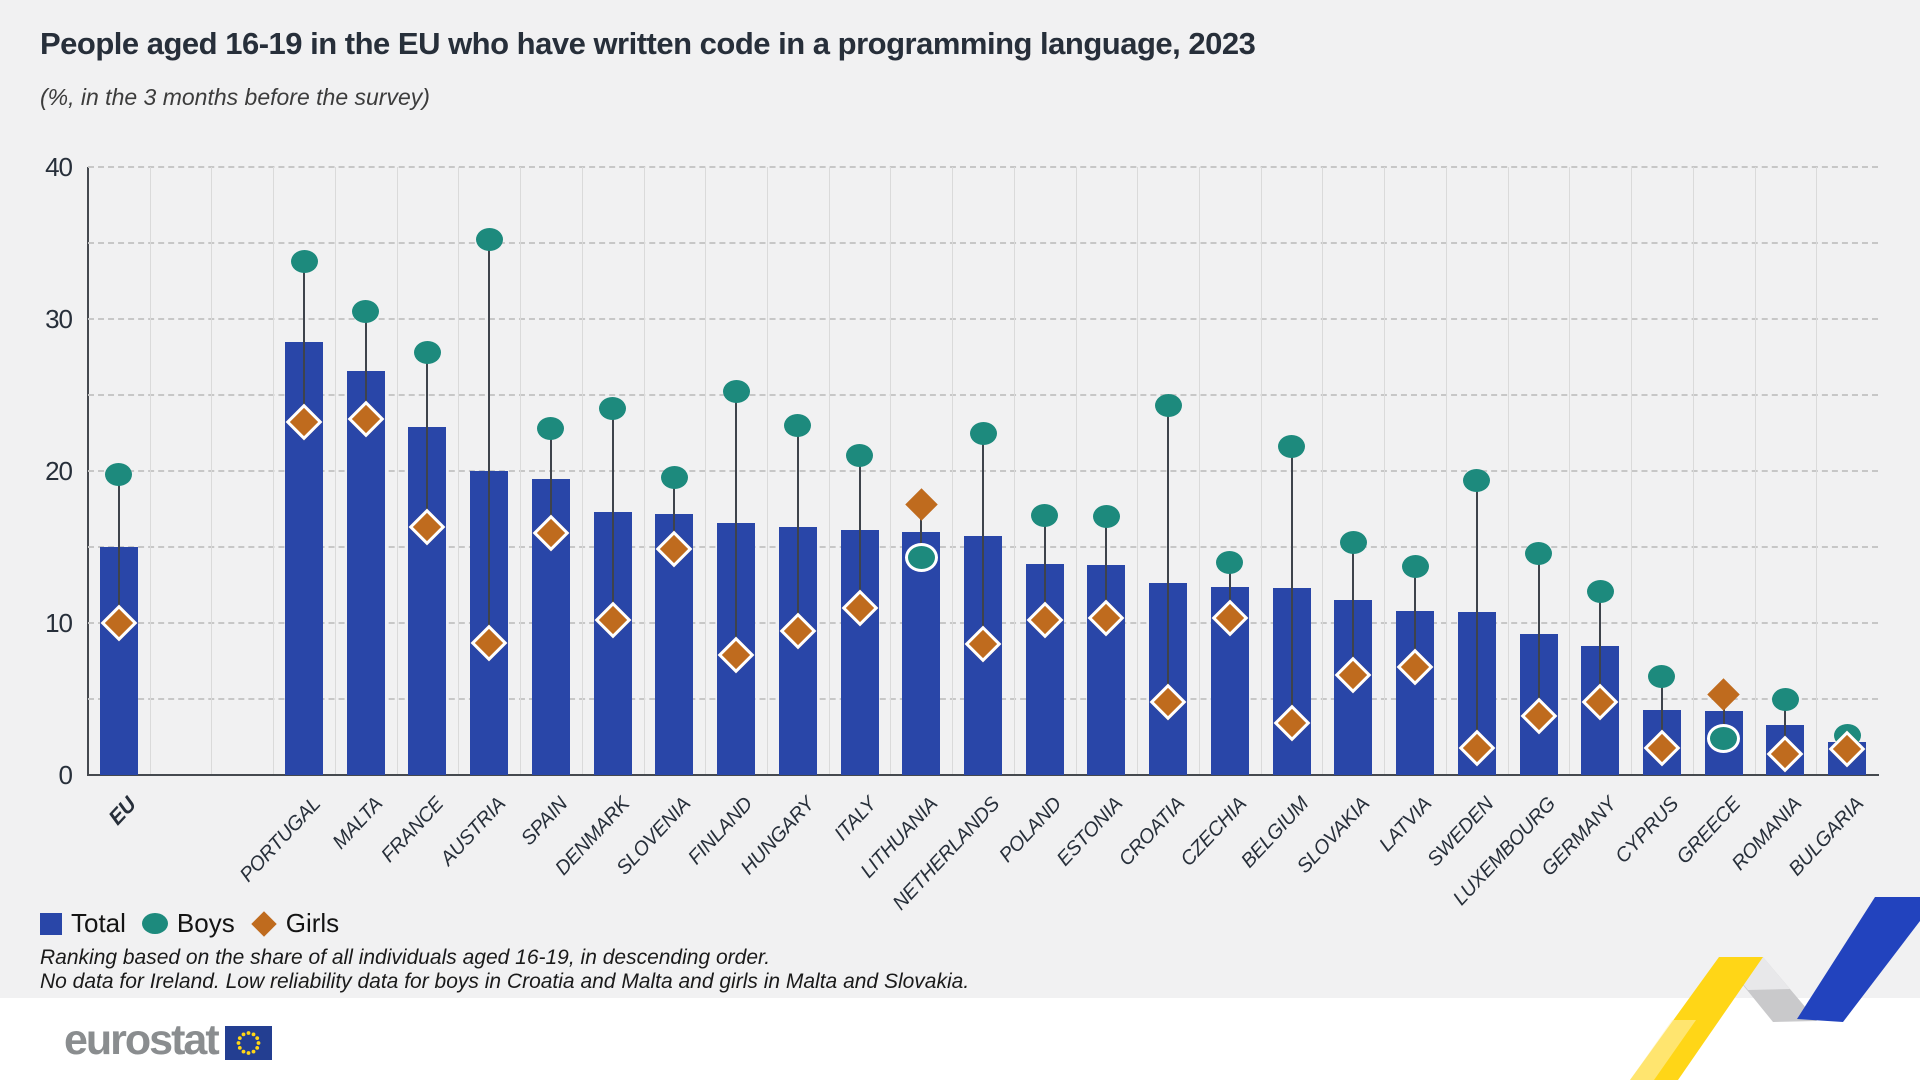 Image resolution: width=1920 pixels, height=1080 pixels. What do you see at coordinates (142, 1040) in the screenshot?
I see `eurostat-logo-text: eurostat` at bounding box center [142, 1040].